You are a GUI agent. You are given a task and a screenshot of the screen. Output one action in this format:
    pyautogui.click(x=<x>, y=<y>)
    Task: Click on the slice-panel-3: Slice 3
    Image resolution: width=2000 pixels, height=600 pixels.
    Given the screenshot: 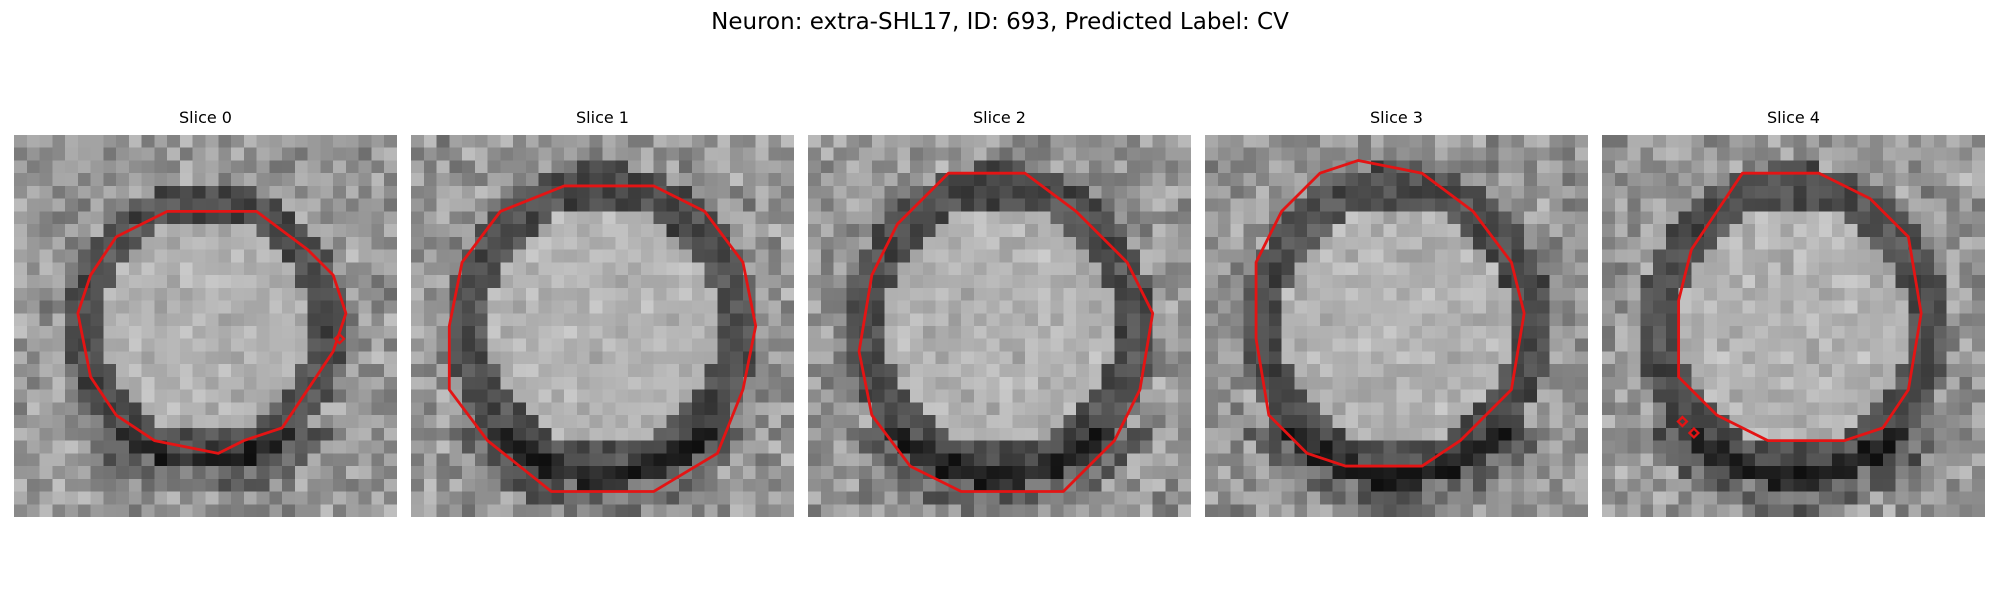 What is the action you would take?
    pyautogui.click(x=1396, y=312)
    